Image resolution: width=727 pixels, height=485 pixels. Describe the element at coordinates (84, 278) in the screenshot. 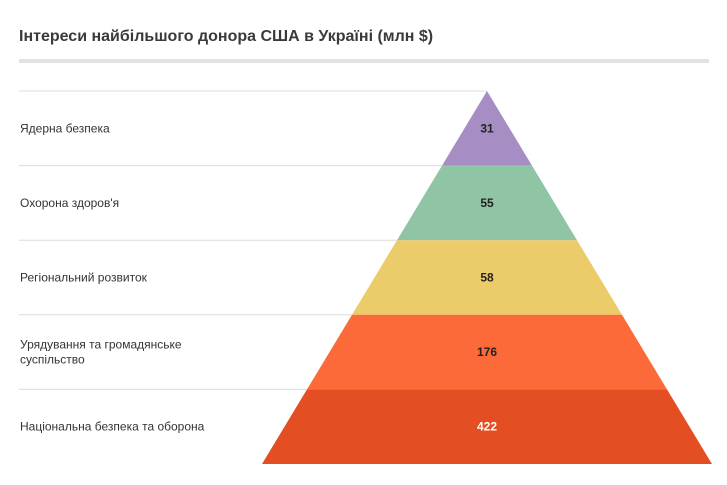

I see `category-label: Регіональний розвиток` at that location.